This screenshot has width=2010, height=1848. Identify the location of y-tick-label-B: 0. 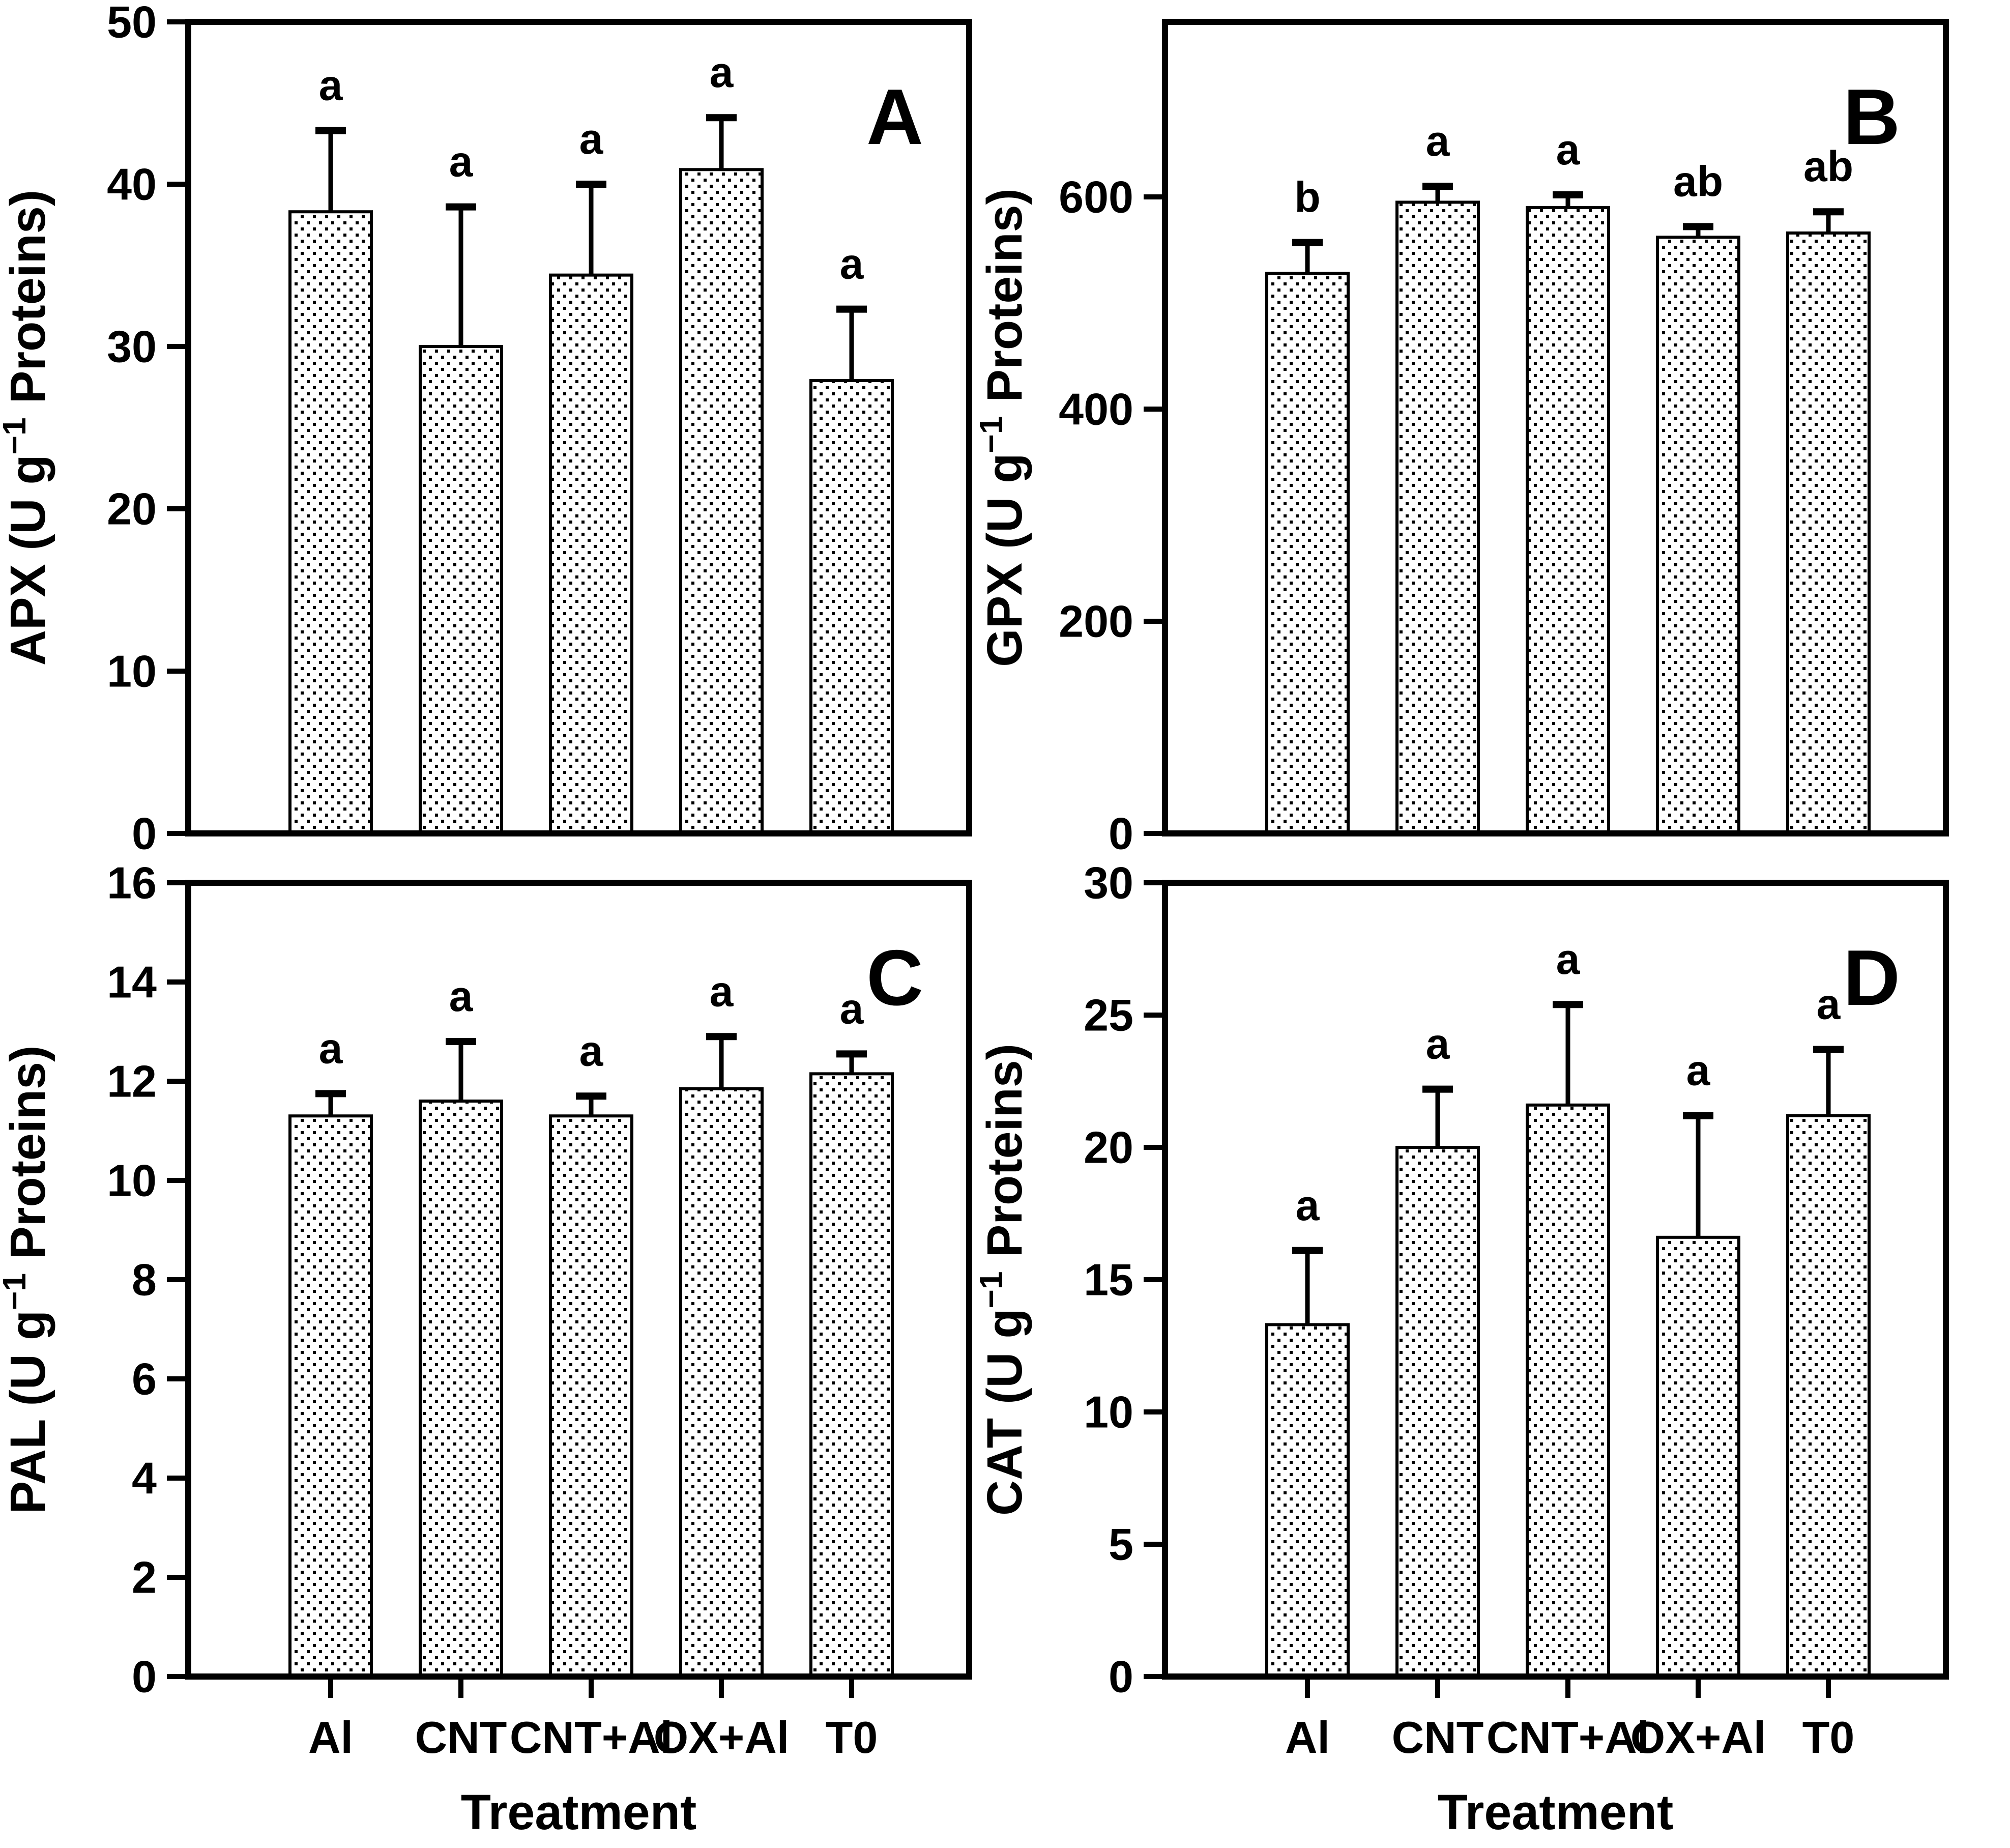
(1121, 833).